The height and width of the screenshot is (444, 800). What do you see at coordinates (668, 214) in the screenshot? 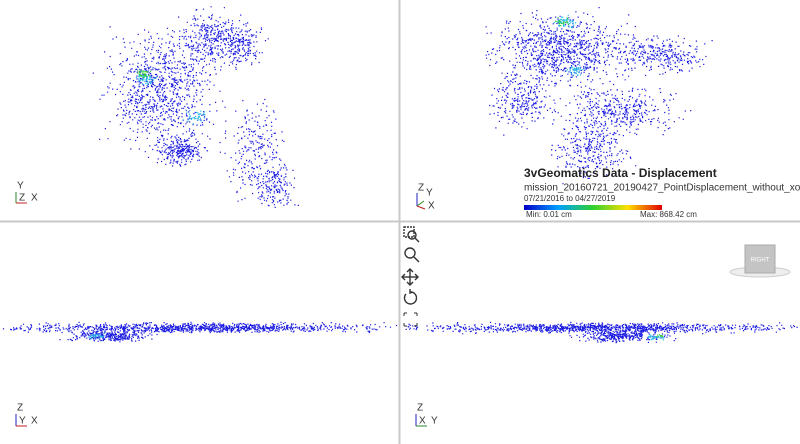
I see `legend-max: Max: 868.42 cm` at bounding box center [668, 214].